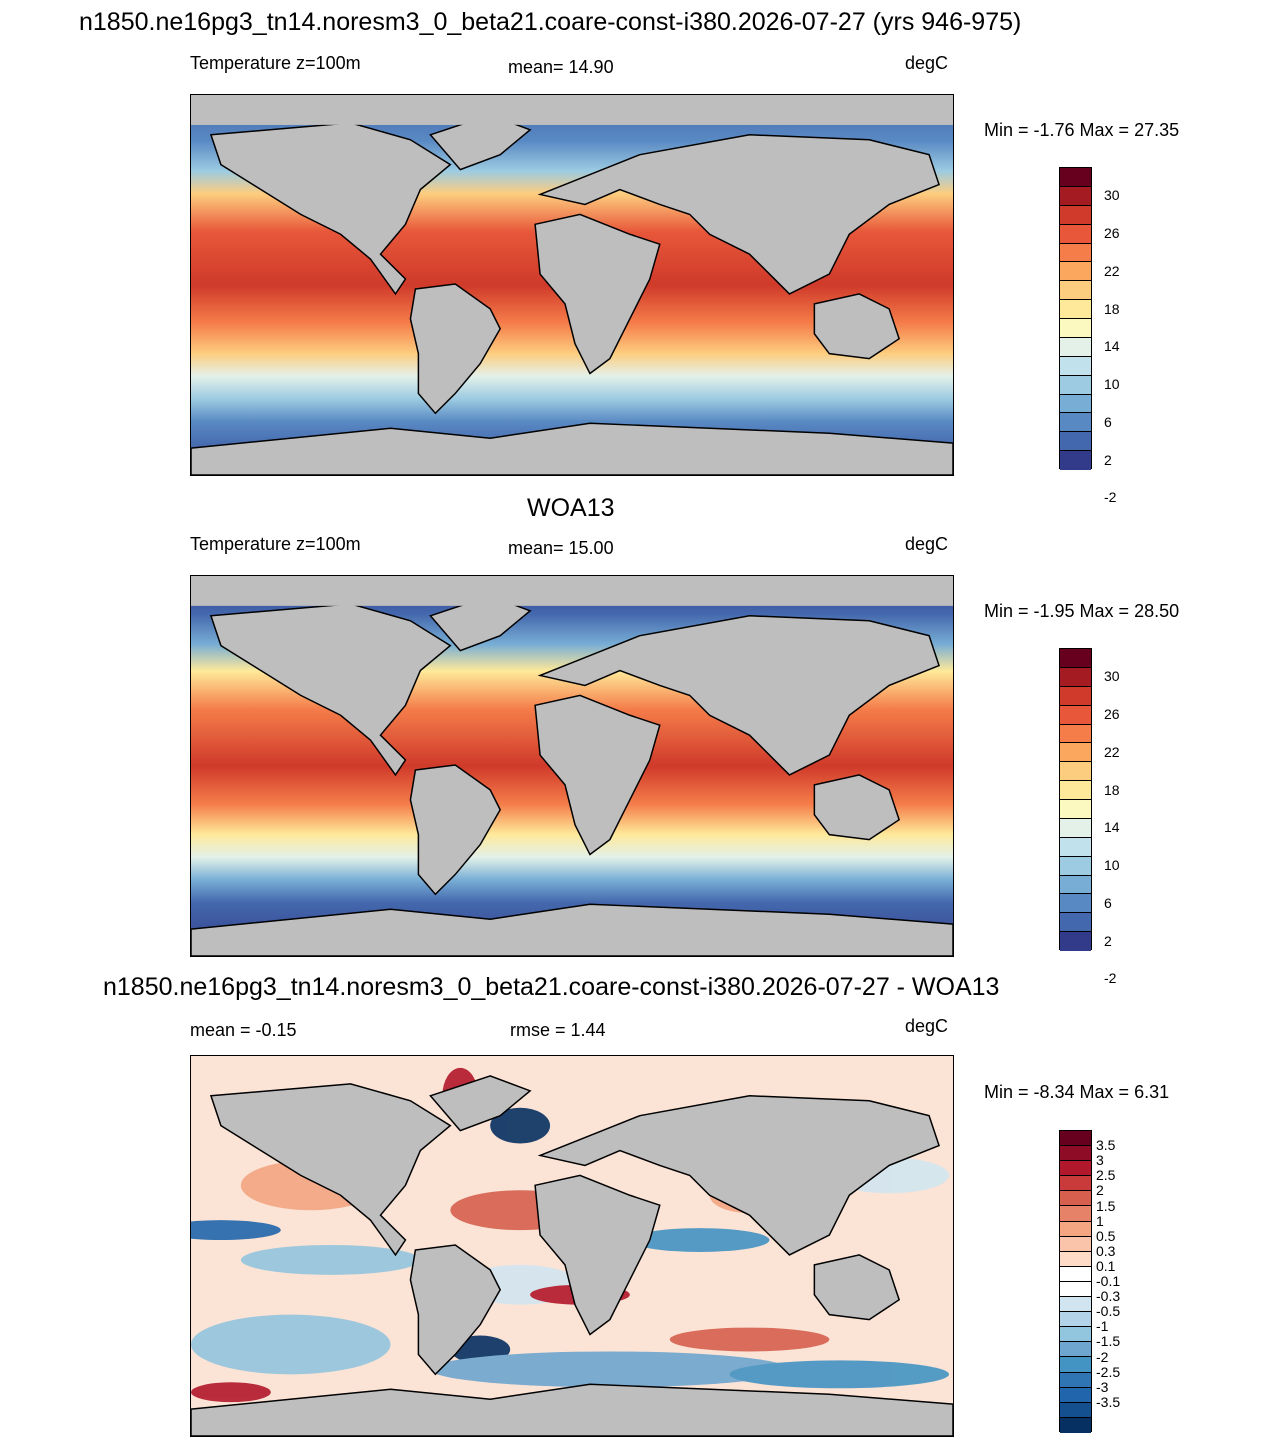 Image resolution: width=1285 pixels, height=1445 pixels. Describe the element at coordinates (1106, 1145) in the screenshot. I see `colorbar-tick-label: 3.5` at that location.